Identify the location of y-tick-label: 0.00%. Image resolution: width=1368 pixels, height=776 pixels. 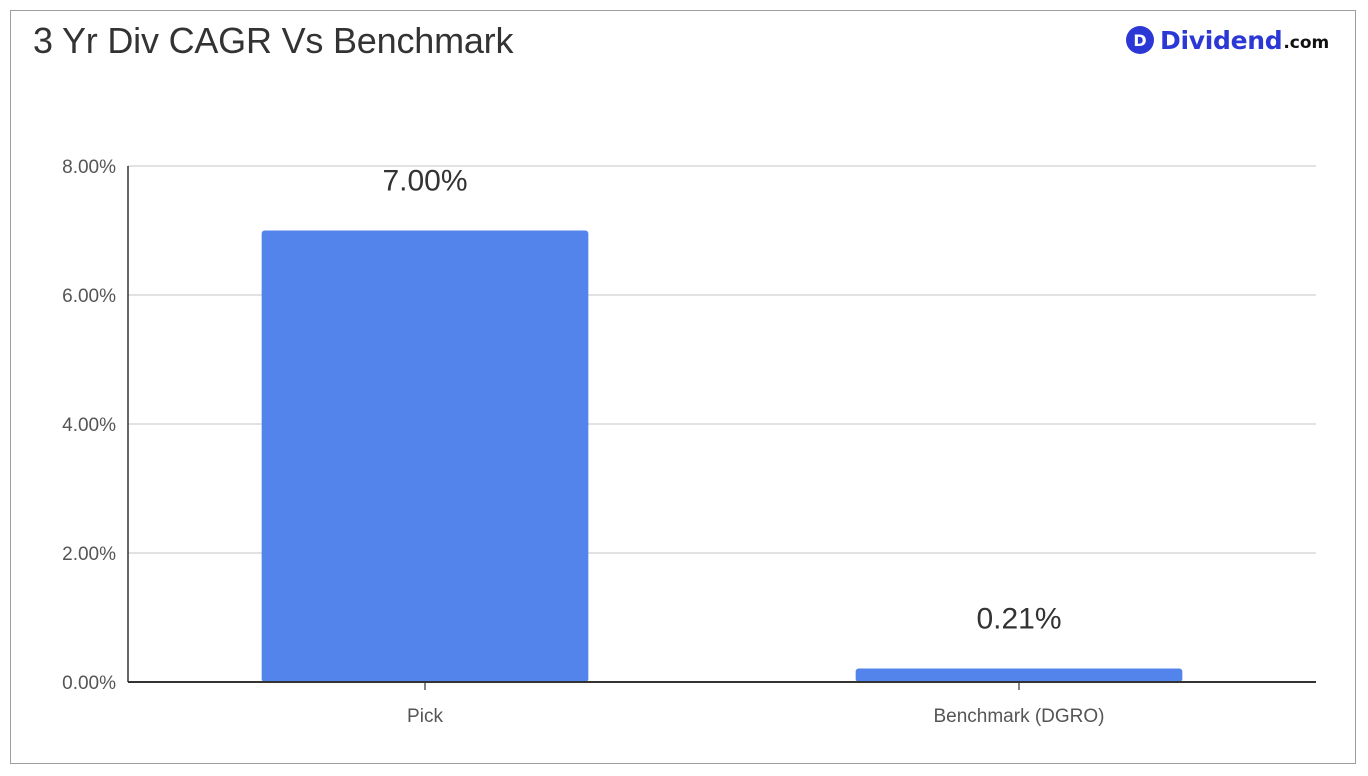
(89, 683).